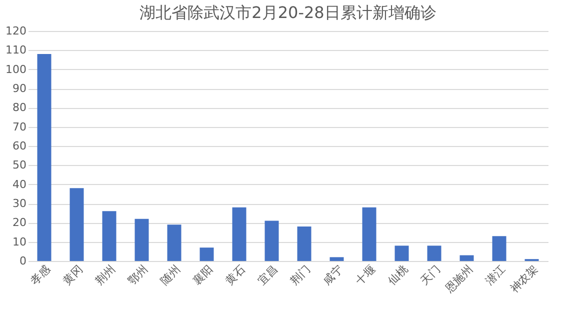 This screenshot has width=581, height=326. Describe the element at coordinates (19, 241) in the screenshot. I see `y-tick-label: 10` at that location.